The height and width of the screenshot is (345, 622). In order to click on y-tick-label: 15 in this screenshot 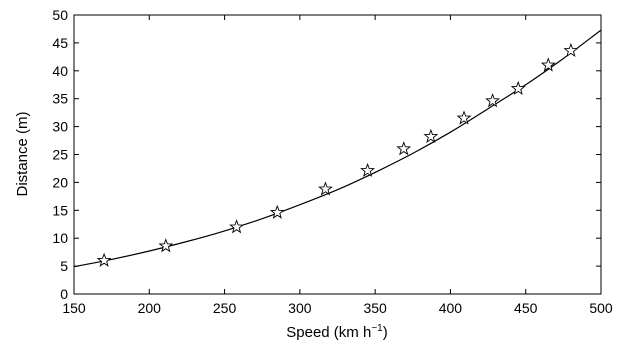, I will do `click(60, 210)`.